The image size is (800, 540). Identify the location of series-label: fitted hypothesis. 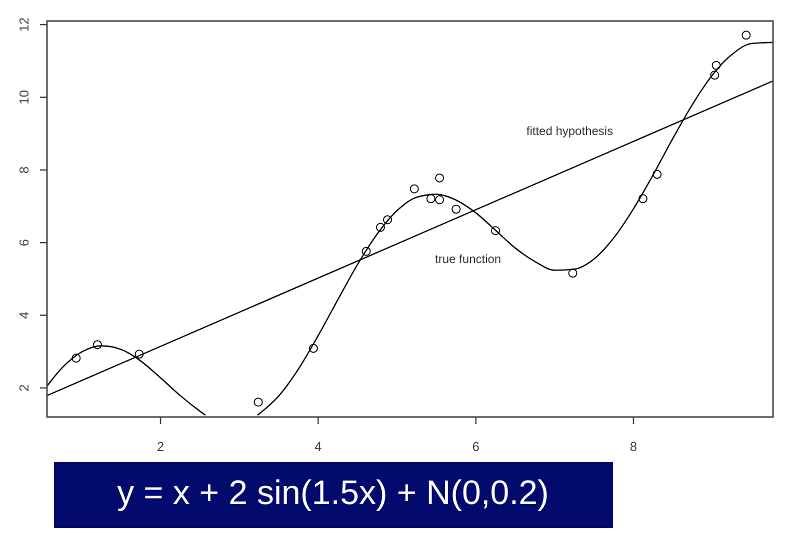
(570, 131).